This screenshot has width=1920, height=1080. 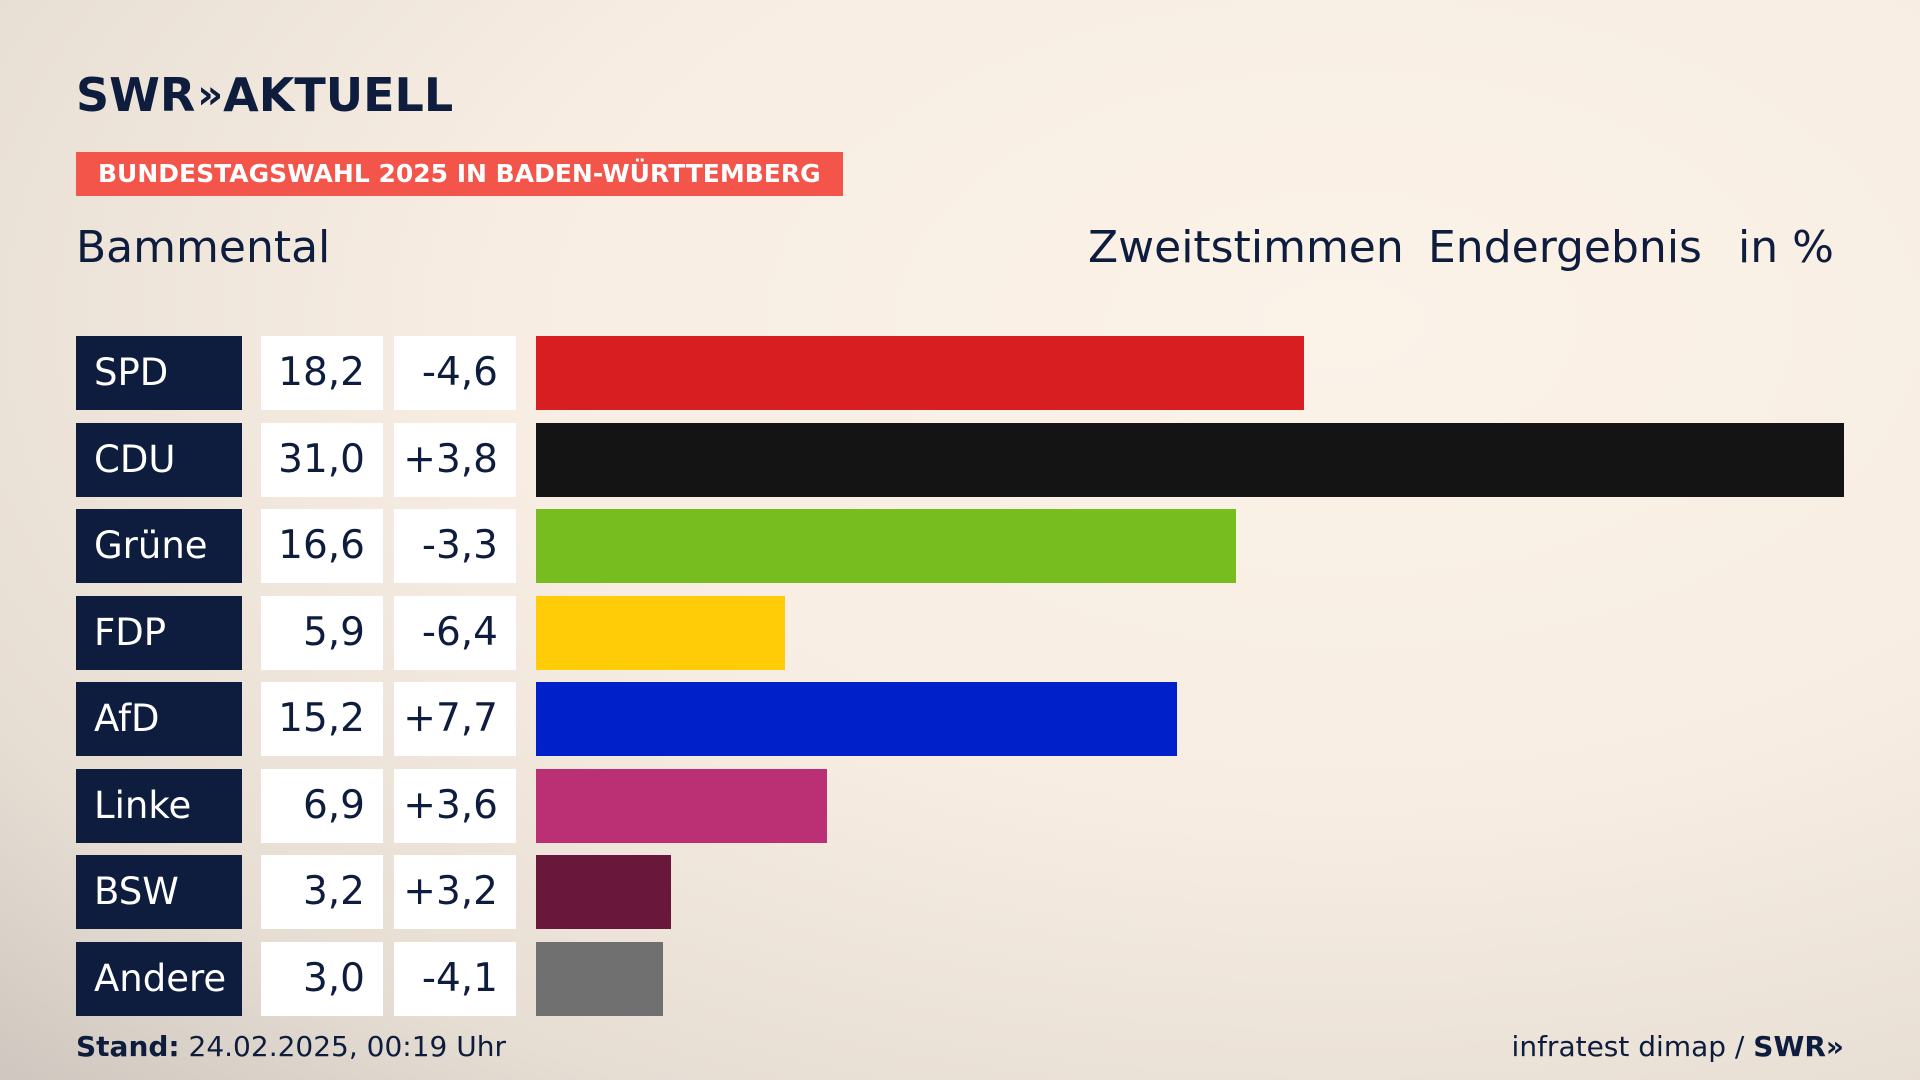 What do you see at coordinates (1565, 247) in the screenshot?
I see `header-result-type: Endergebnis` at bounding box center [1565, 247].